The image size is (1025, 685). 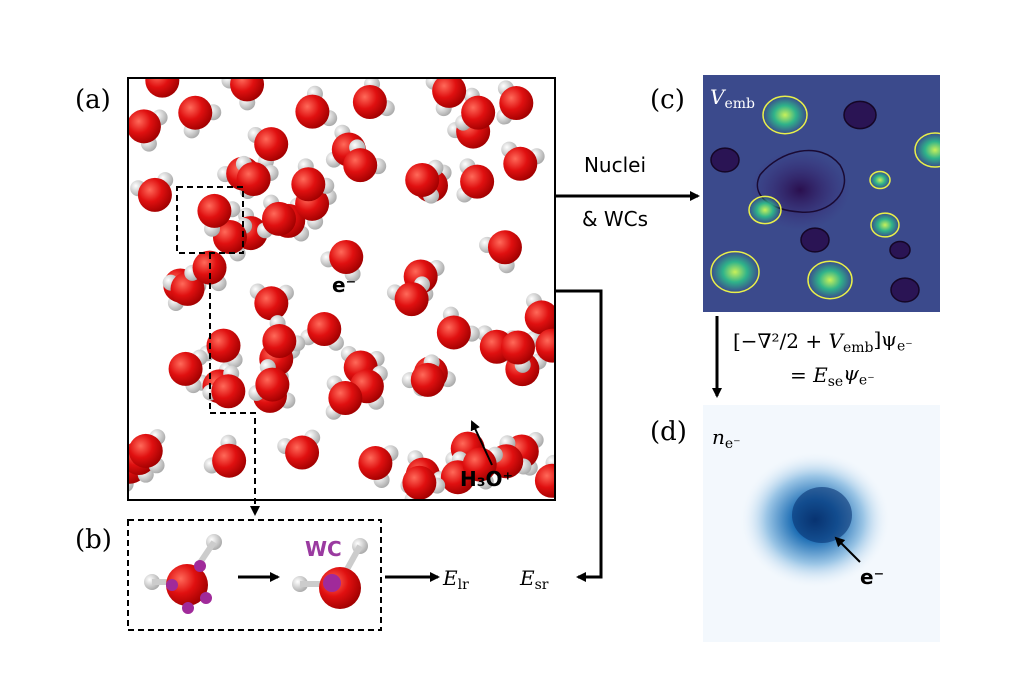 What do you see at coordinates (486, 479) in the screenshot?
I see `hydronium-label: H₃O⁺` at bounding box center [486, 479].